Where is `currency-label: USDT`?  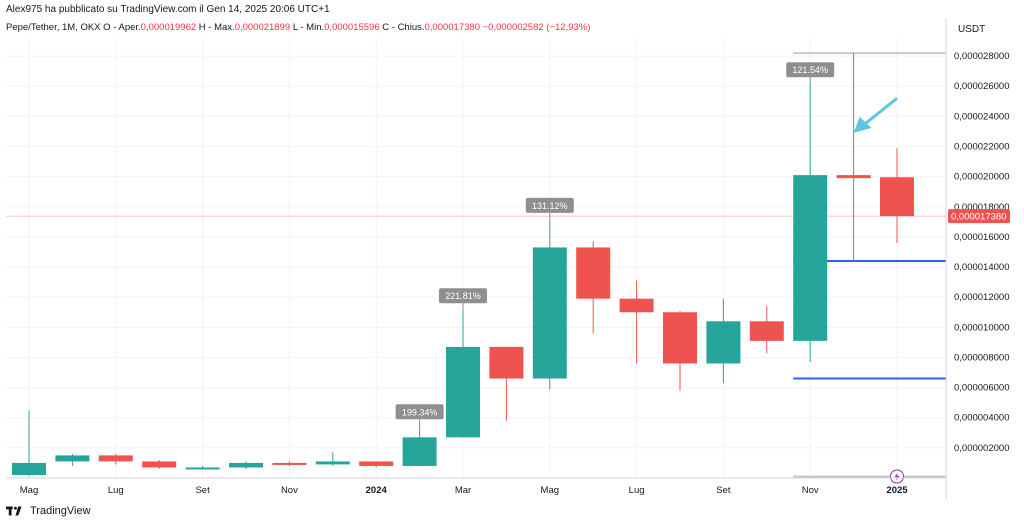 currency-label: USDT is located at coordinates (971, 29).